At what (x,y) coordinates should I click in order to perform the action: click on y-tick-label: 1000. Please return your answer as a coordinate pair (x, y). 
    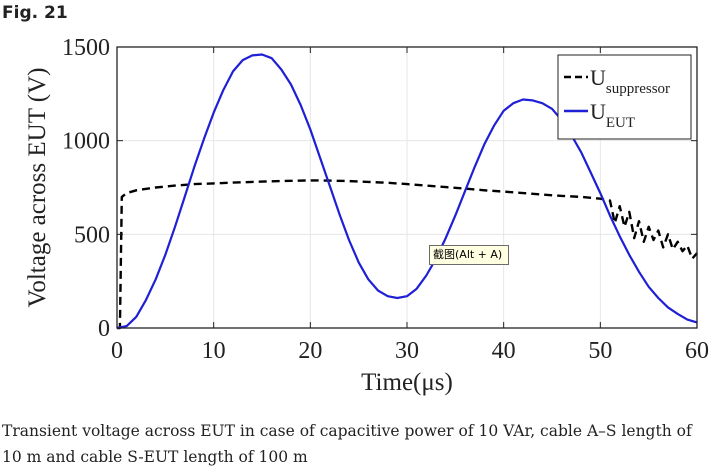
    Looking at the image, I should click on (86, 142).